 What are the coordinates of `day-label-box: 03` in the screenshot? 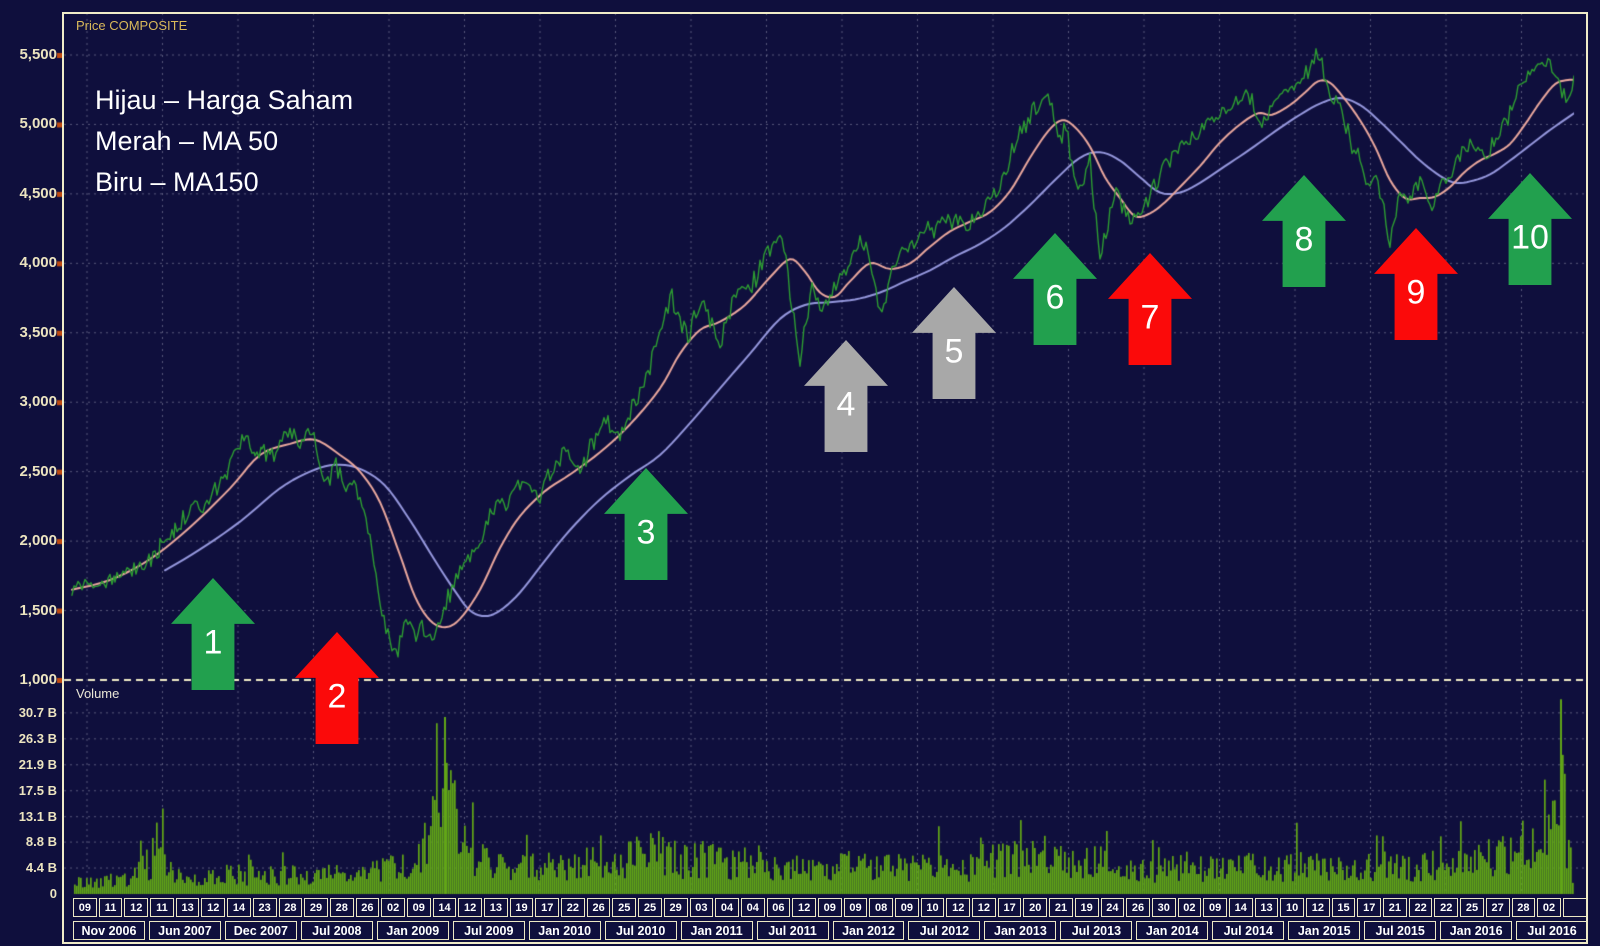 It's located at (701, 907).